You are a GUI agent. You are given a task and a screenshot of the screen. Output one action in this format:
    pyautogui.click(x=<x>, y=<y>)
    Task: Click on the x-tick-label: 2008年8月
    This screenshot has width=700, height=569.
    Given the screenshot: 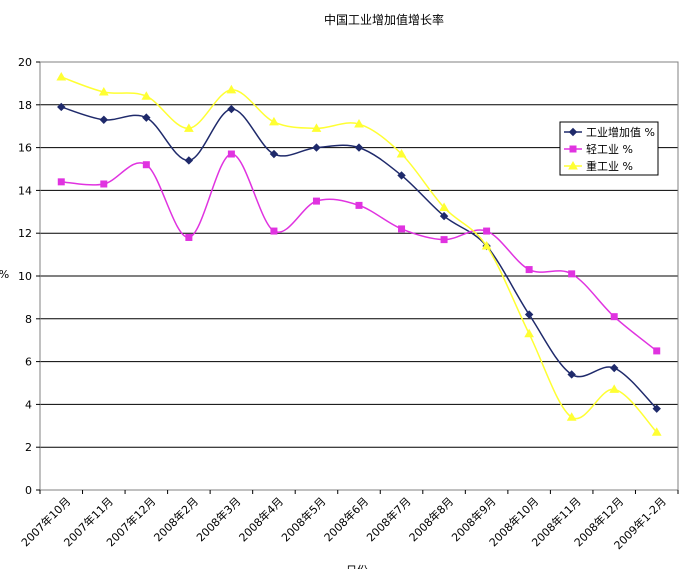 What is the action you would take?
    pyautogui.click(x=431, y=519)
    